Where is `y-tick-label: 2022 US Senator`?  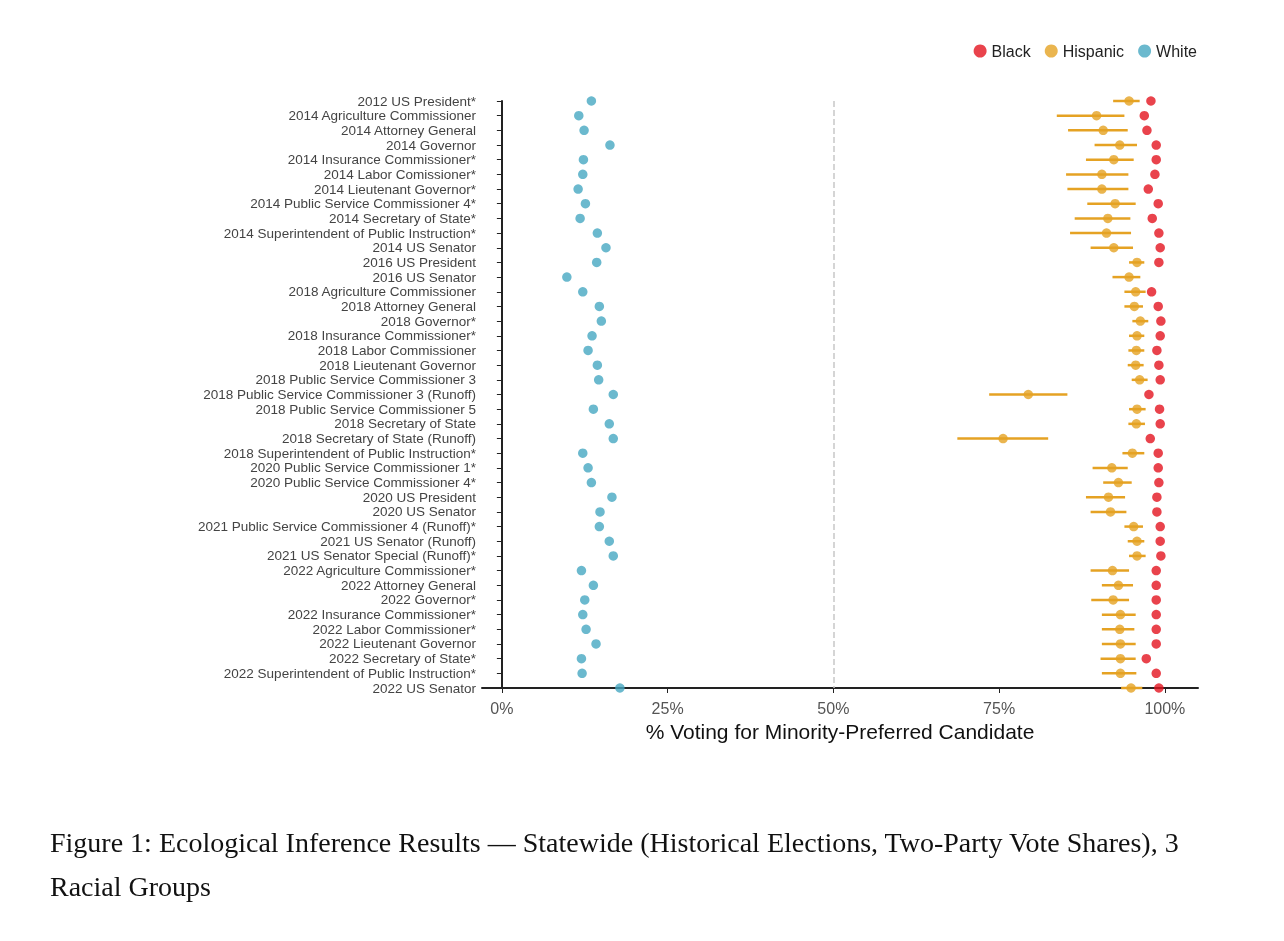 y-tick-label: 2022 US Senator is located at coordinates (424, 688).